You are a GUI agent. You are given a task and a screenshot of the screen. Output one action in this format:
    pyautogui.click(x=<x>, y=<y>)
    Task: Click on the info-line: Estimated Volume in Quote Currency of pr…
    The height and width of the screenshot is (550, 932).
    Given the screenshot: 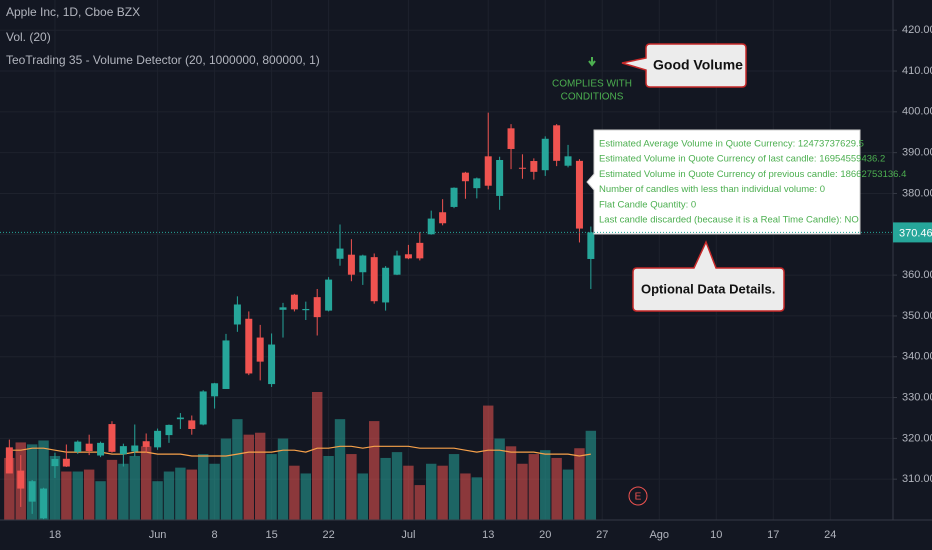 What is the action you would take?
    pyautogui.click(x=752, y=174)
    